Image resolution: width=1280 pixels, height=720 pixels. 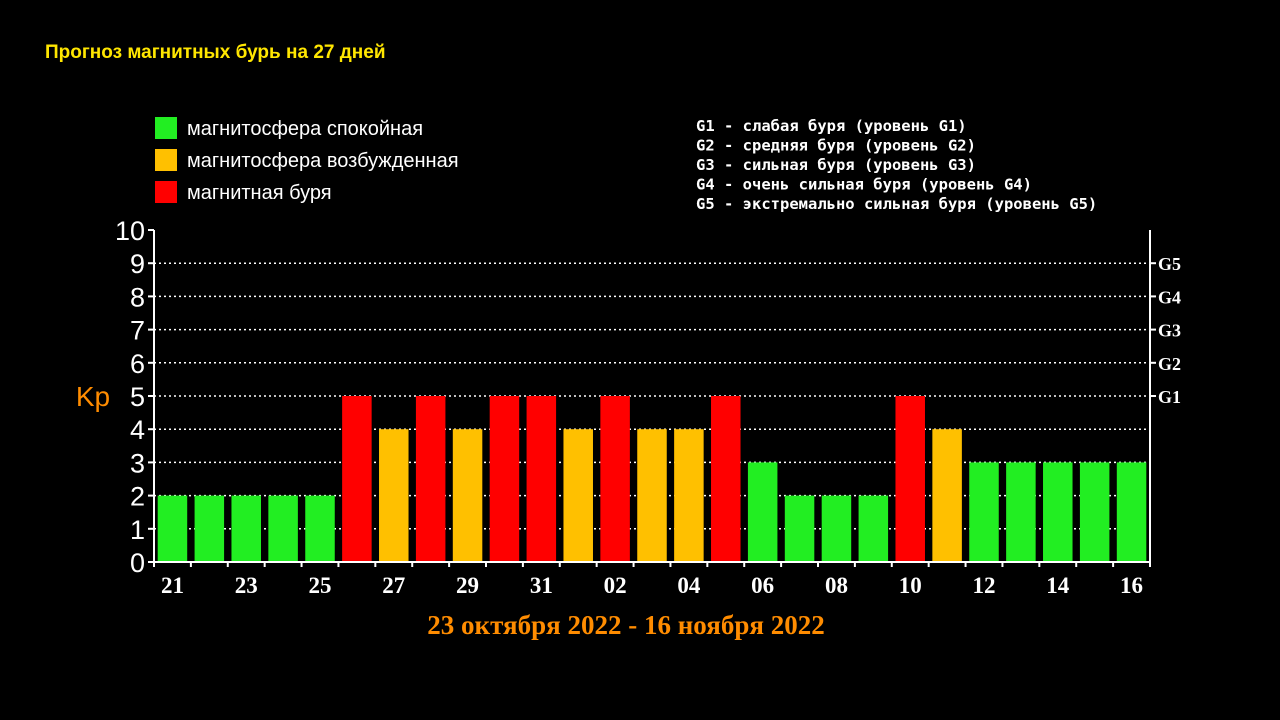 What do you see at coordinates (615, 585) in the screenshot?
I see `x-tick-label: 02` at bounding box center [615, 585].